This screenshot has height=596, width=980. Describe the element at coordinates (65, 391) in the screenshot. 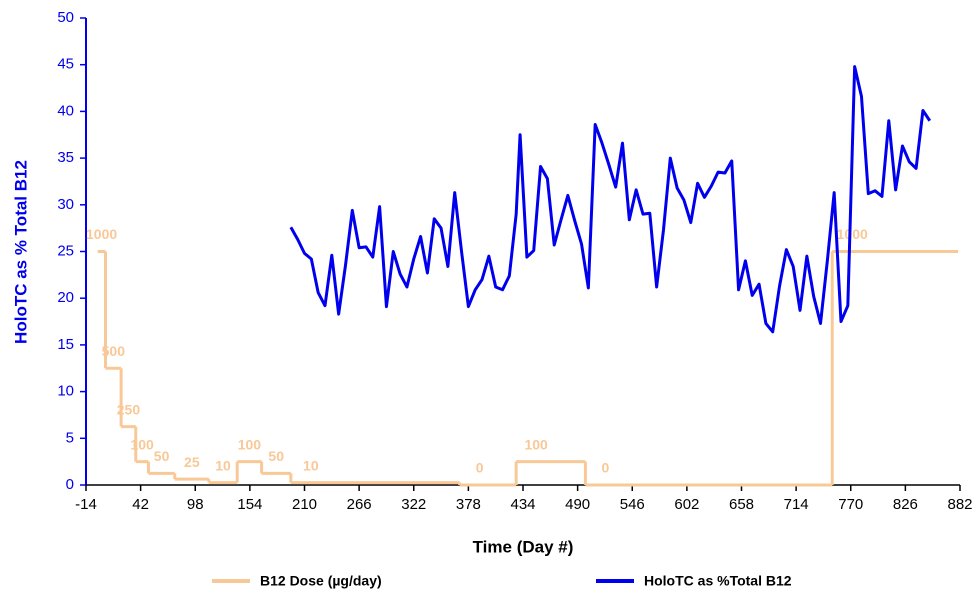

I see `y-tick-label: 10` at that location.